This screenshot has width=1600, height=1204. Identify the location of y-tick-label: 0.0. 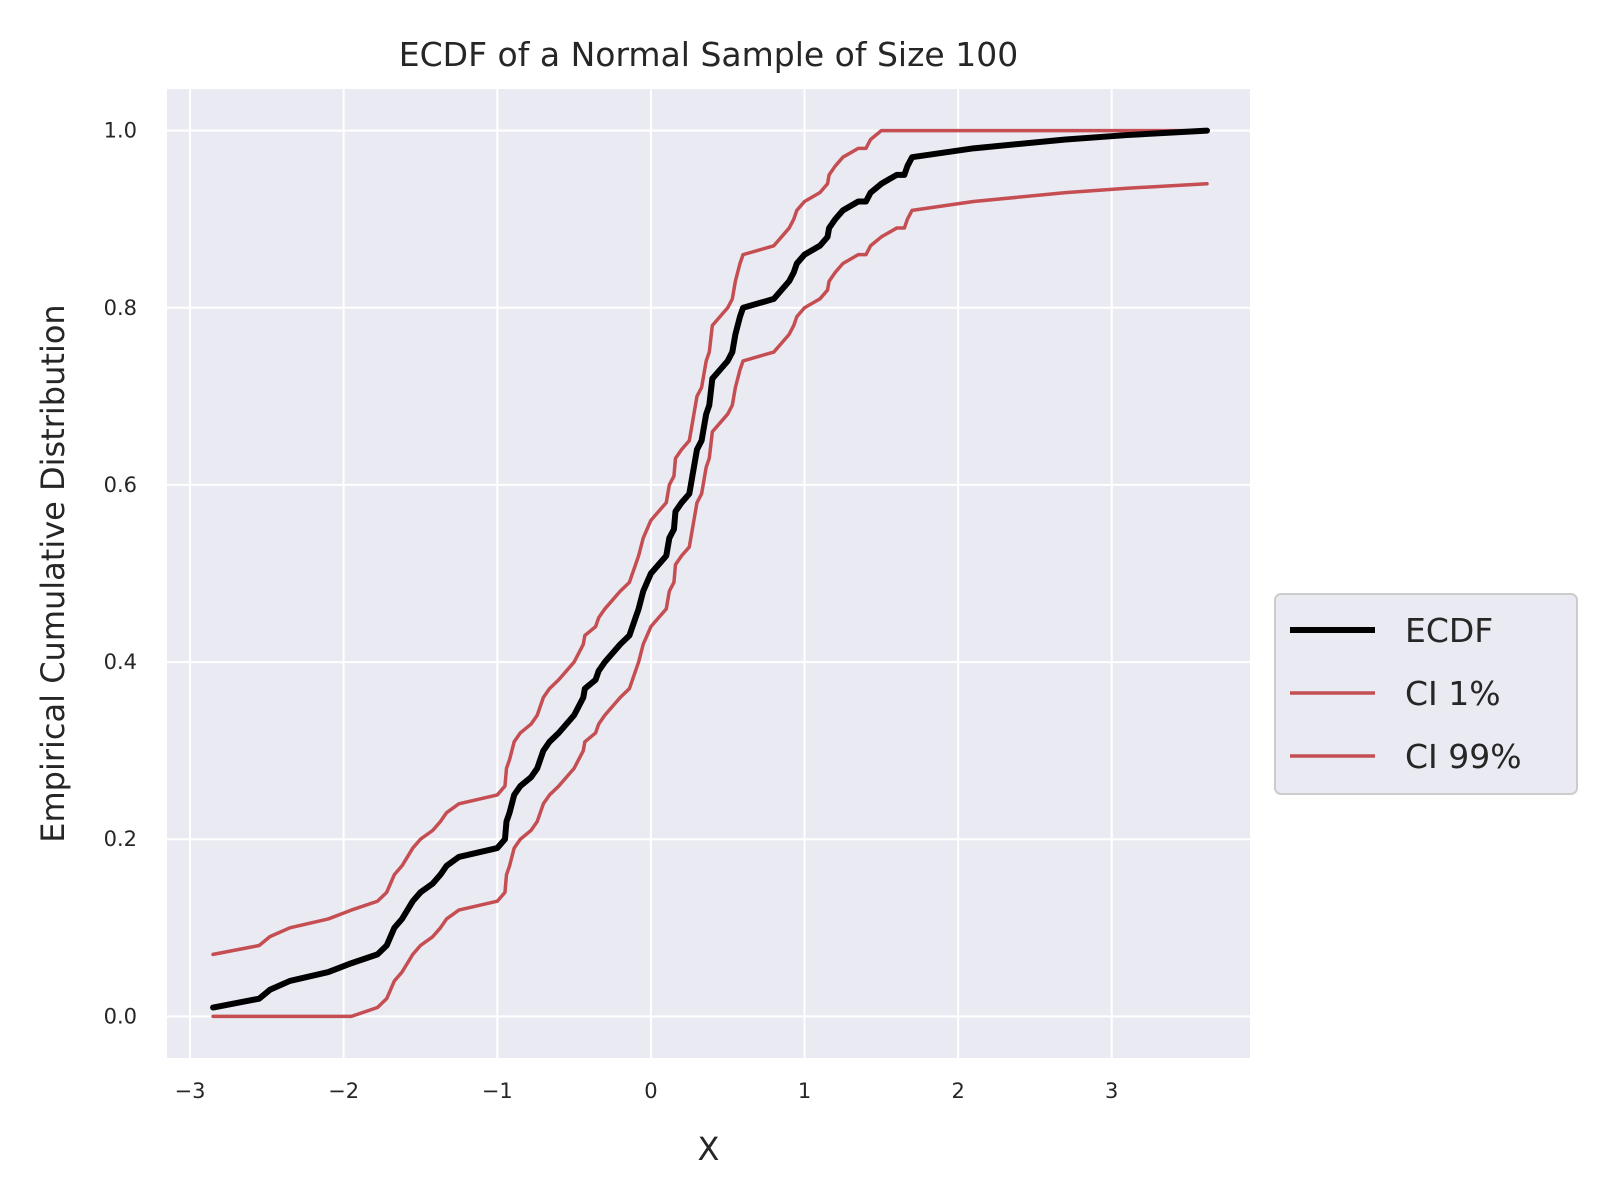
(120, 1016).